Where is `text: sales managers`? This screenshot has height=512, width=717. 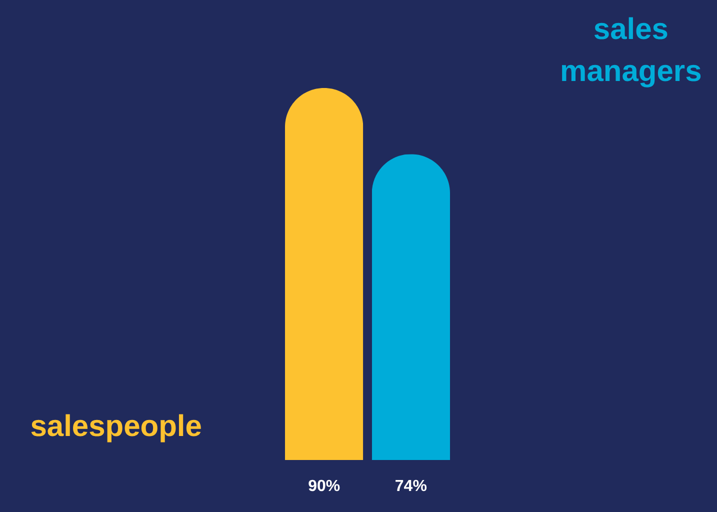 text: sales managers is located at coordinates (631, 50).